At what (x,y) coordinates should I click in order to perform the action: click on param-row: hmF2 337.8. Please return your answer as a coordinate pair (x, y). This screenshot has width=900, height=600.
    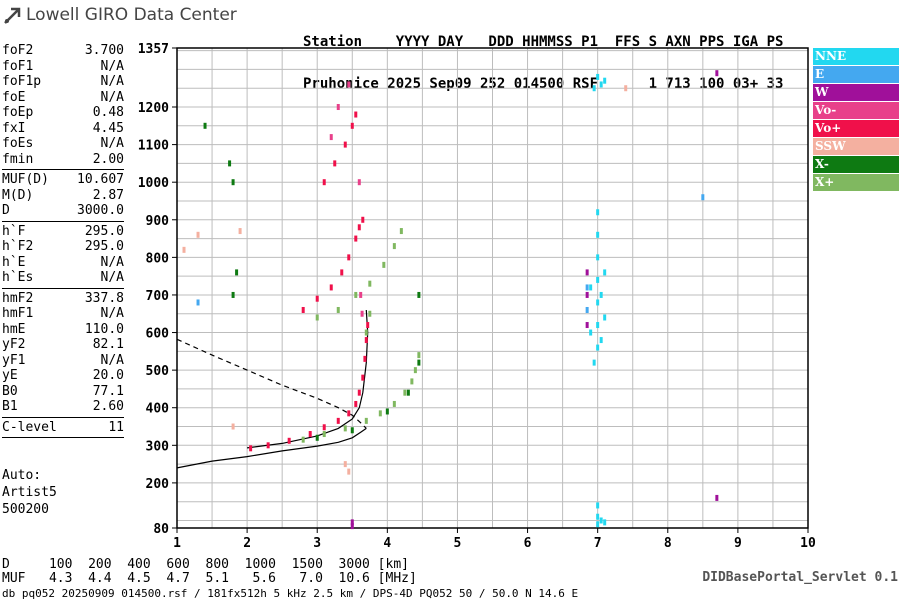
    Looking at the image, I should click on (63, 299).